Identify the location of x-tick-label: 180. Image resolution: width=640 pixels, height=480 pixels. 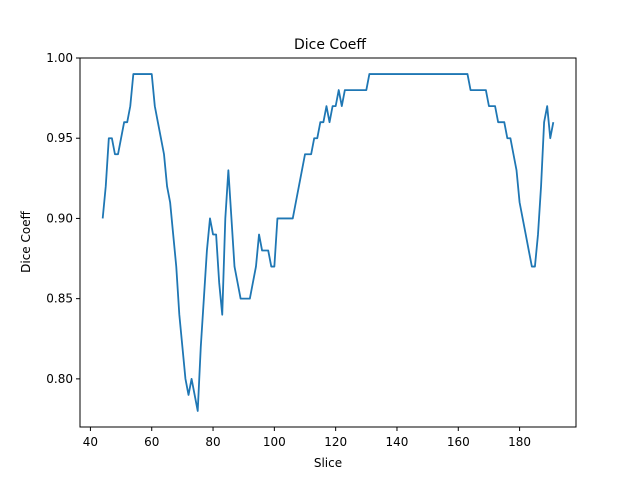
(519, 442).